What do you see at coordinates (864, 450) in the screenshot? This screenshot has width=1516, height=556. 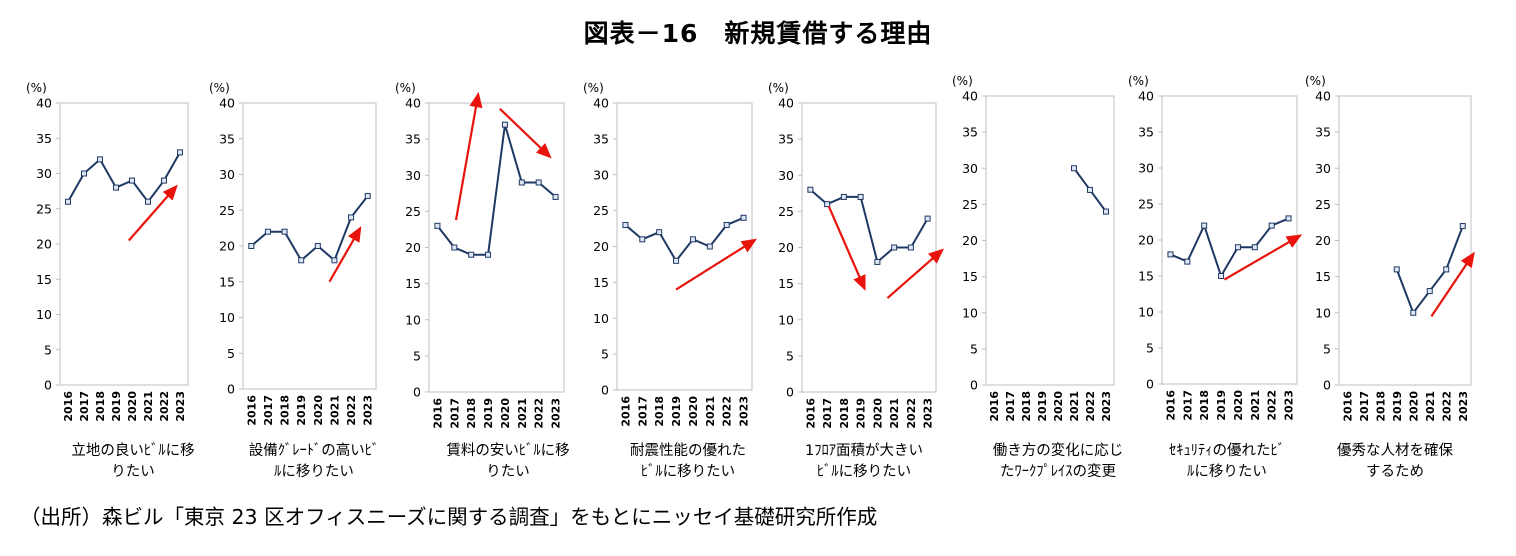 I see `chart-caption: 1ﾌﾛｱ面積が大きい` at bounding box center [864, 450].